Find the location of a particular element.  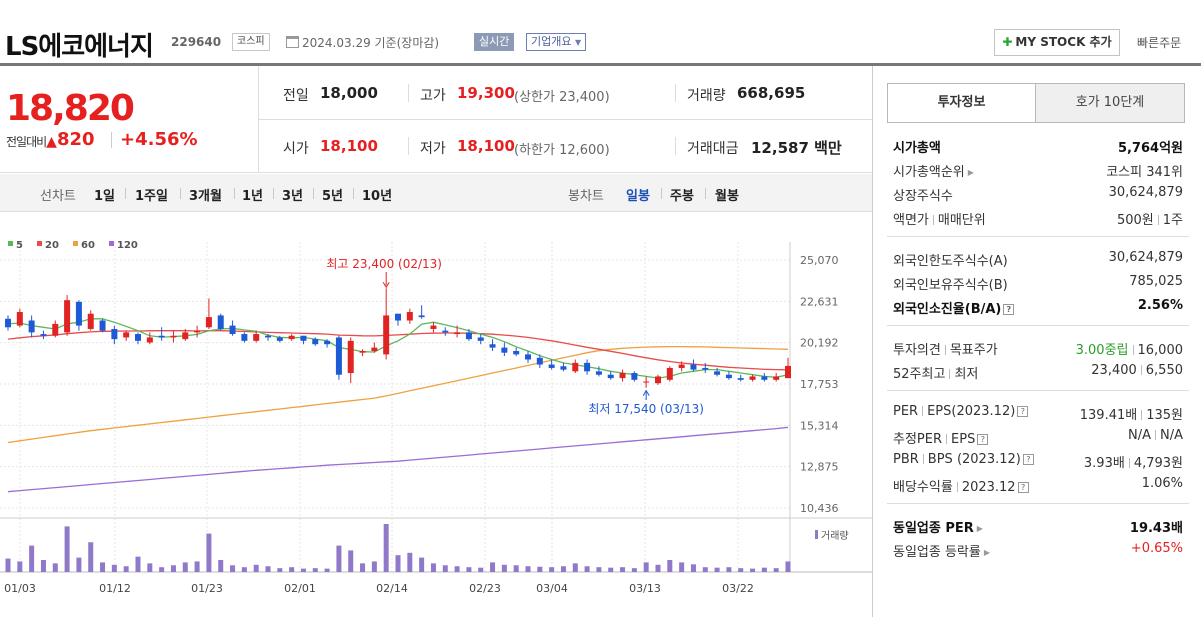

foreign-ratio-row: 외국인소진율(B/A)? 2.56% is located at coordinates (1038, 307).